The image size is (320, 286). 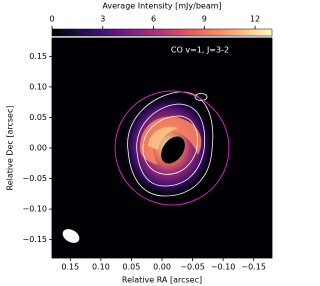 What do you see at coordinates (162, 32) in the screenshot?
I see `colorbar` at bounding box center [162, 32].